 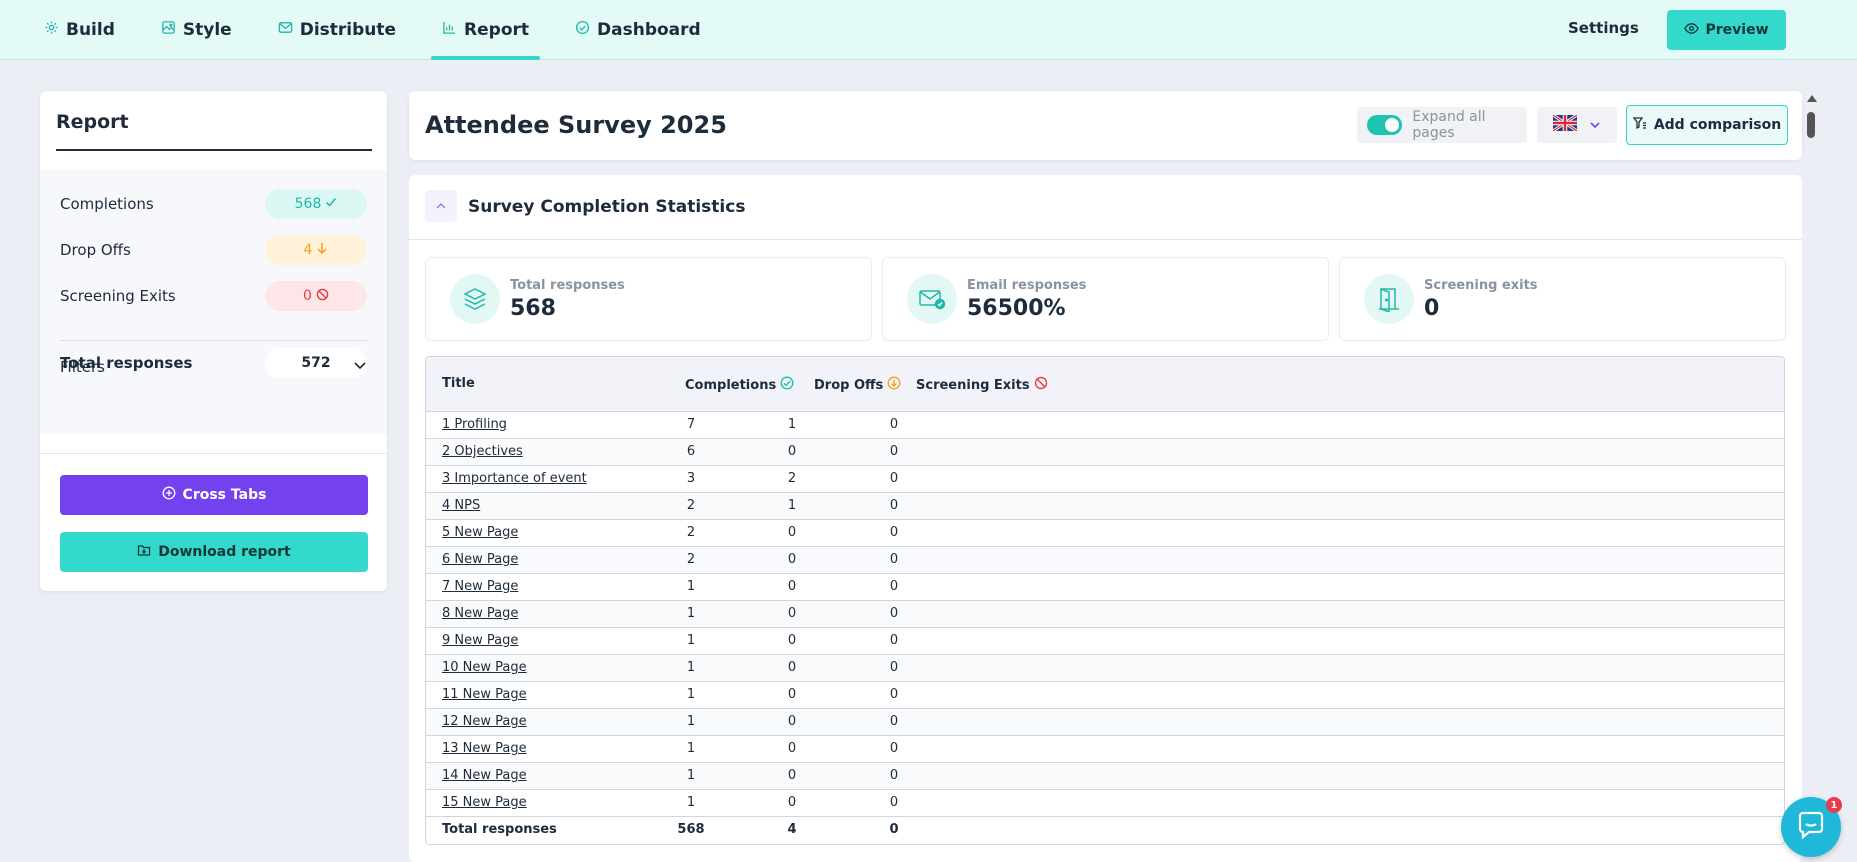 I want to click on table-row: 2 Objectives 6 0 0, so click(x=1105, y=452).